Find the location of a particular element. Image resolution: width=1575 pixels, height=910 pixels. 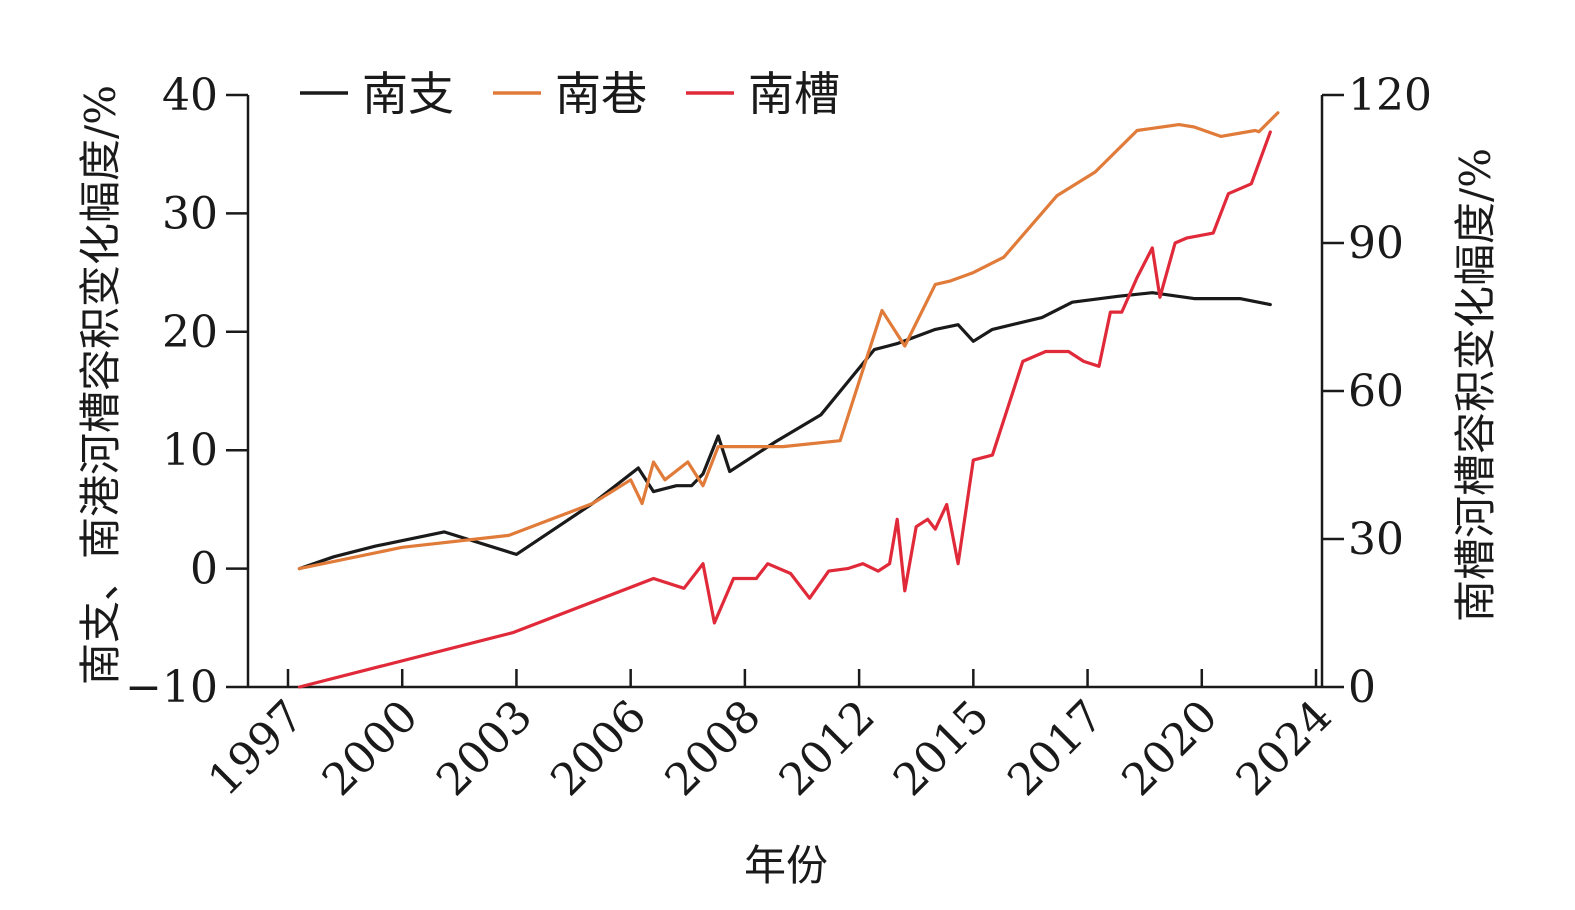

legend-label: 南支 is located at coordinates (408, 94).